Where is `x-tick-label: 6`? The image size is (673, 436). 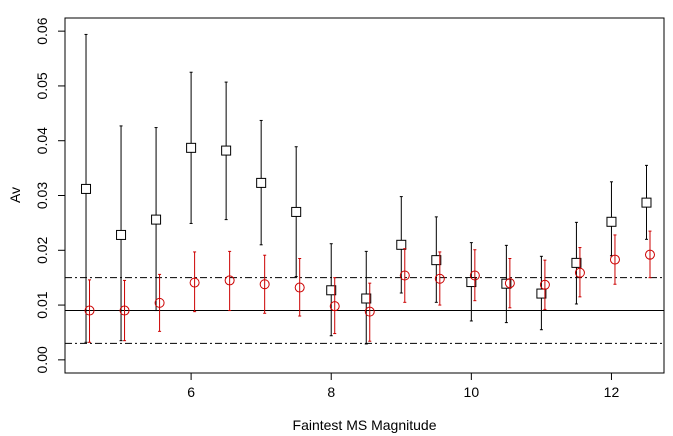 x-tick-label: 6 is located at coordinates (191, 392).